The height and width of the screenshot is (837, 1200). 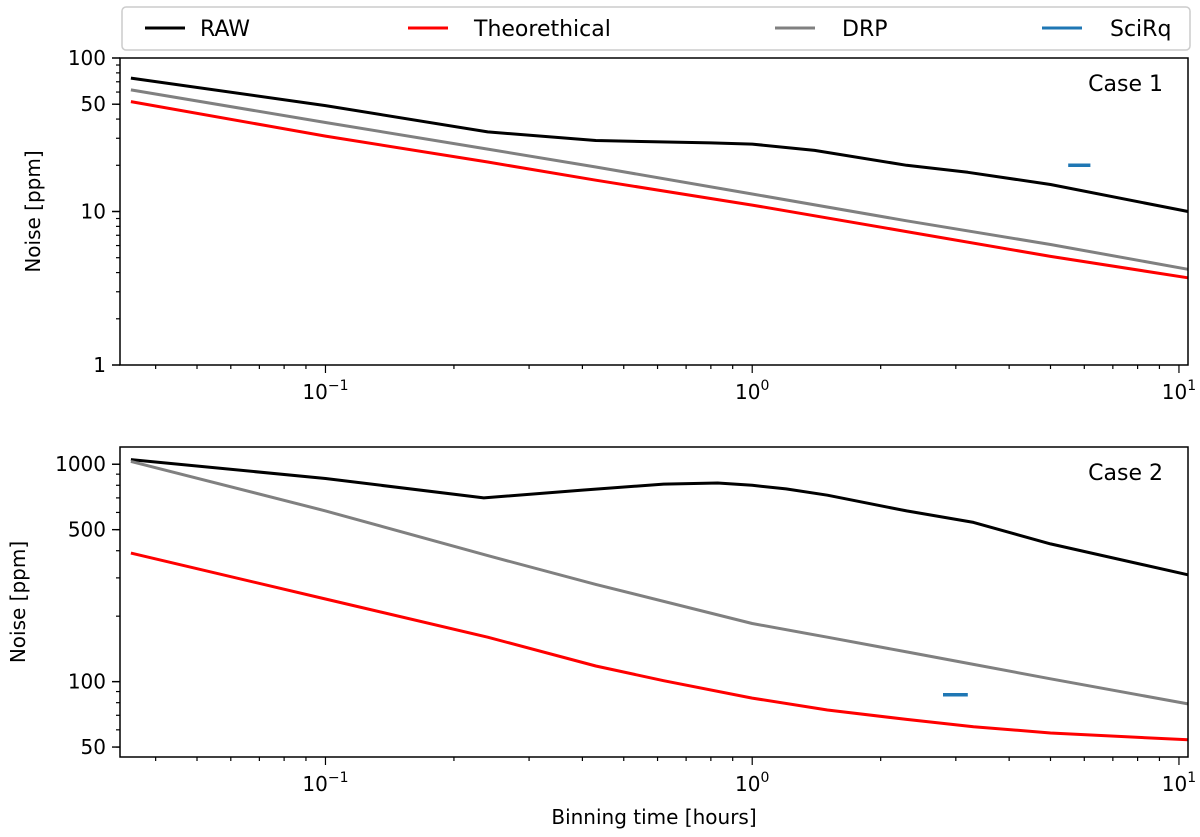 What do you see at coordinates (80, 464) in the screenshot?
I see `y-tick-label: 1000` at bounding box center [80, 464].